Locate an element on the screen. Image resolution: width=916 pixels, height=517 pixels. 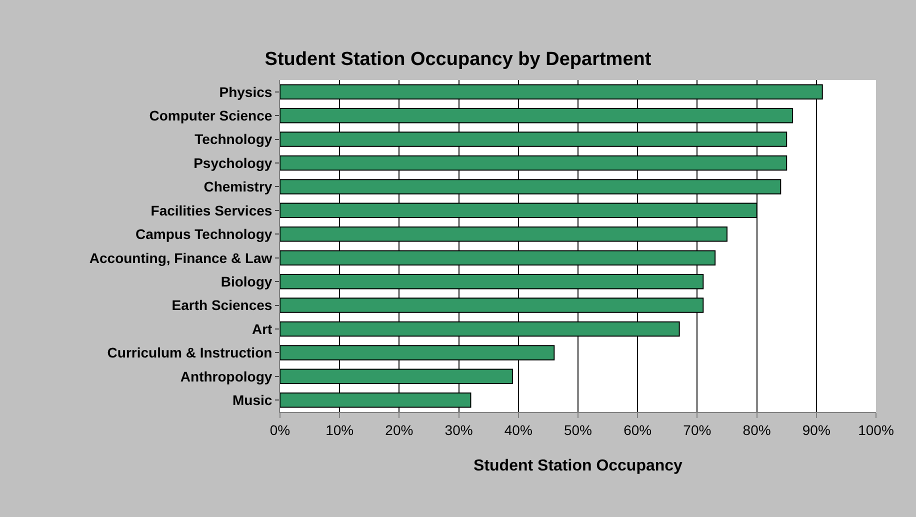
x-tick-label: 30% is located at coordinates (458, 430).